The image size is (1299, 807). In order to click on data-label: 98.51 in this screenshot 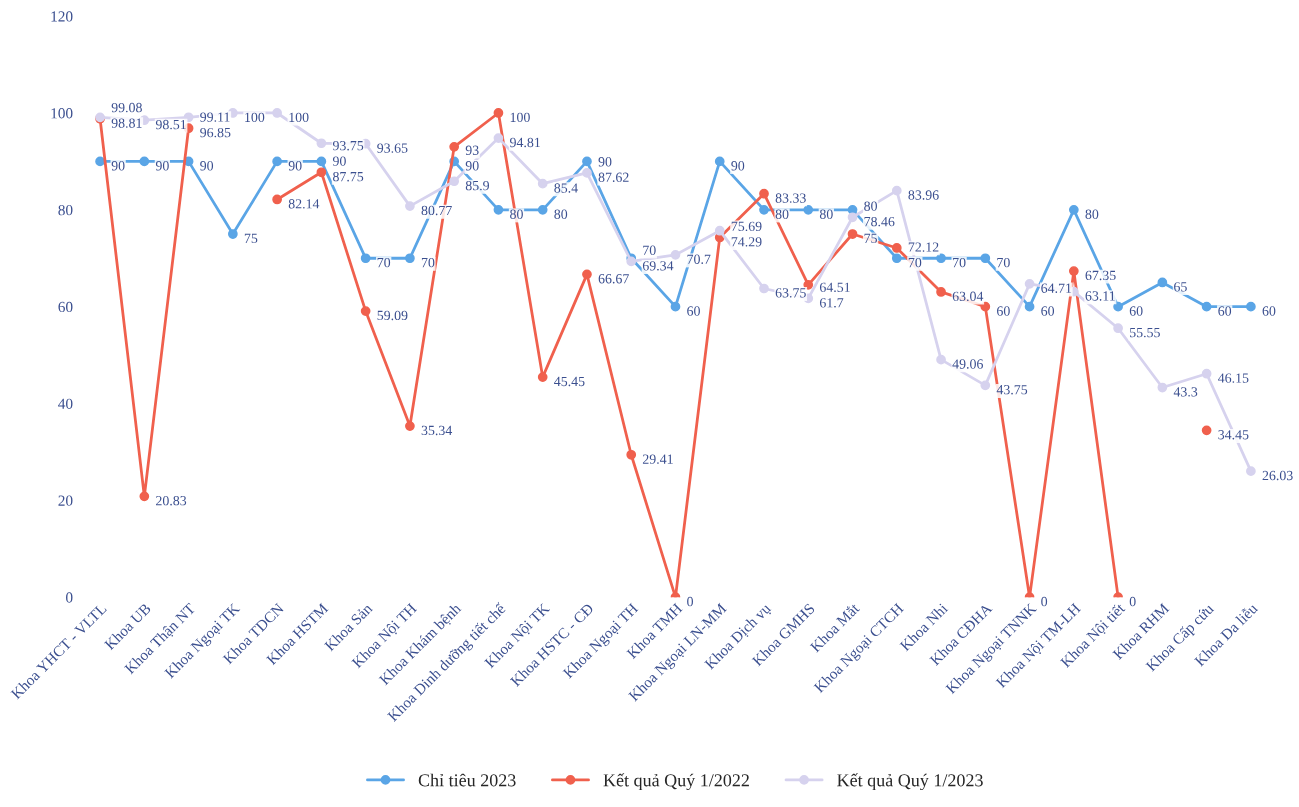, I will do `click(170, 124)`.